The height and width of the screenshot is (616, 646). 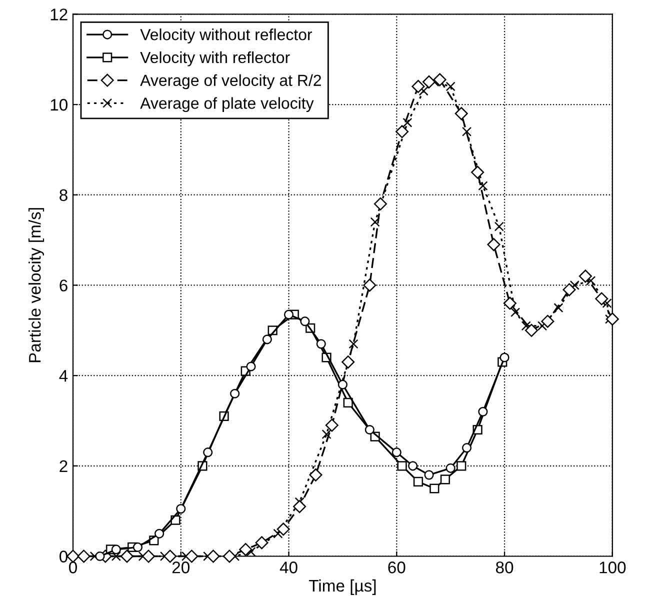 I want to click on x-tick-label: 100, so click(x=613, y=568).